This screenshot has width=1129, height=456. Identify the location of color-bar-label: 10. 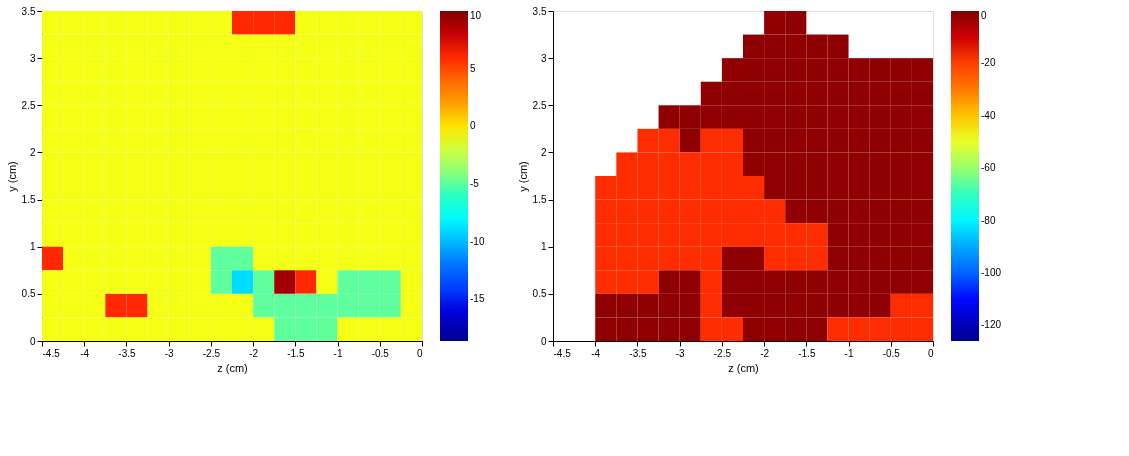
(476, 15).